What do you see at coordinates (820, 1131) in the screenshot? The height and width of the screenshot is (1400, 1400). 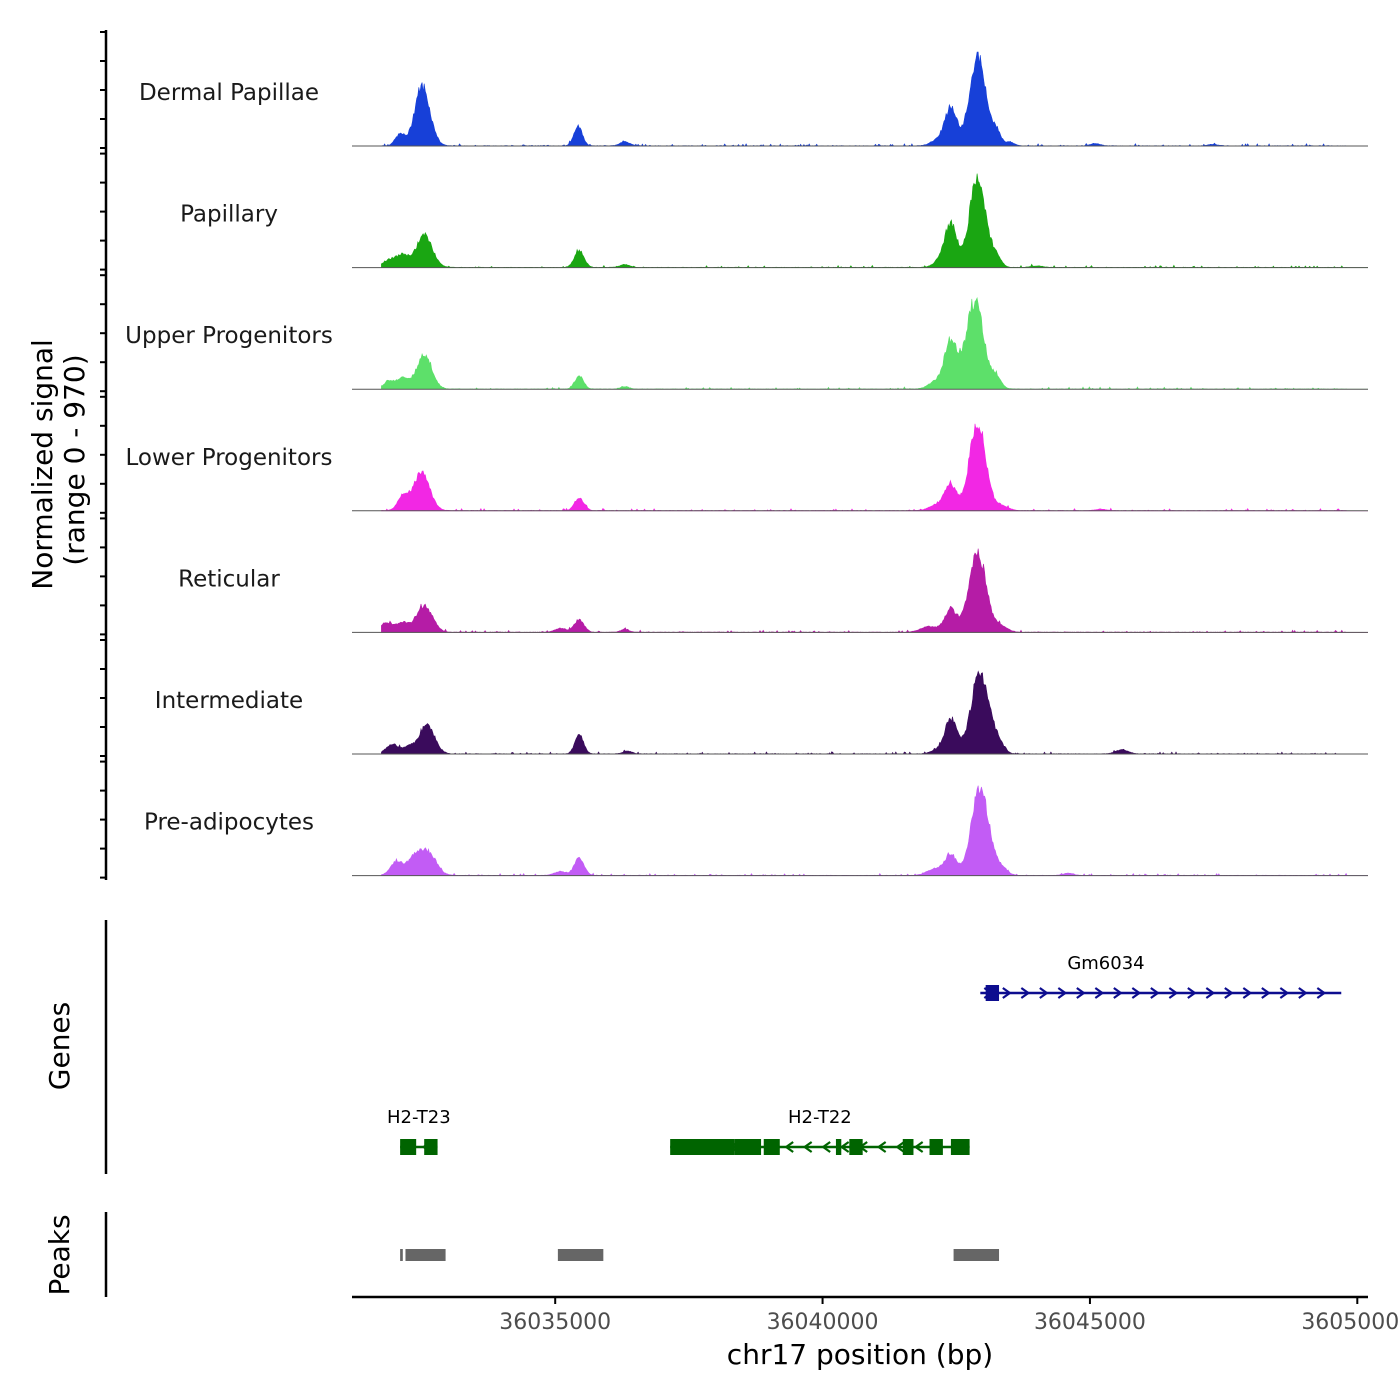 I see `gene-h2-t22: H2-T22` at bounding box center [820, 1131].